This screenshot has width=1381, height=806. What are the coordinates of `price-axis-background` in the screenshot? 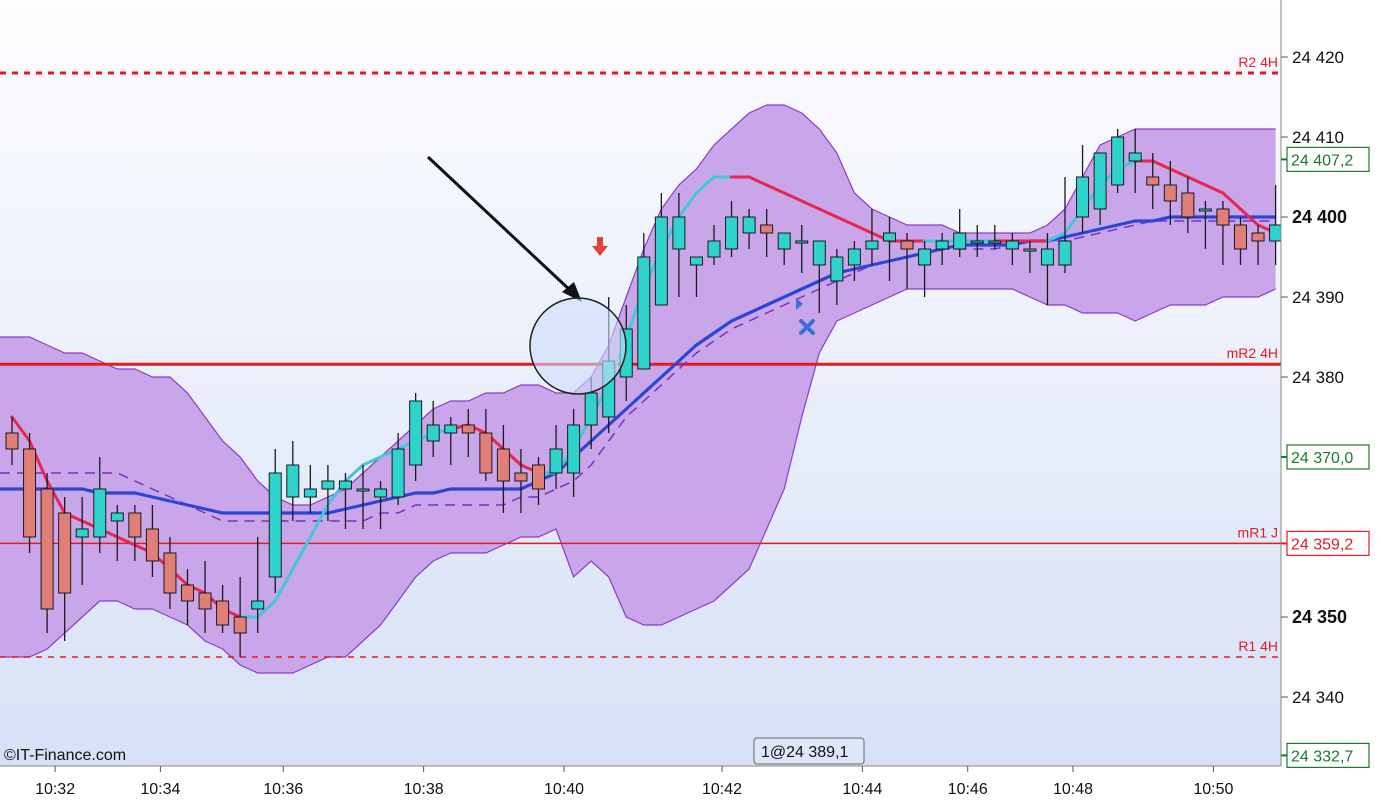 It's located at (1331, 403).